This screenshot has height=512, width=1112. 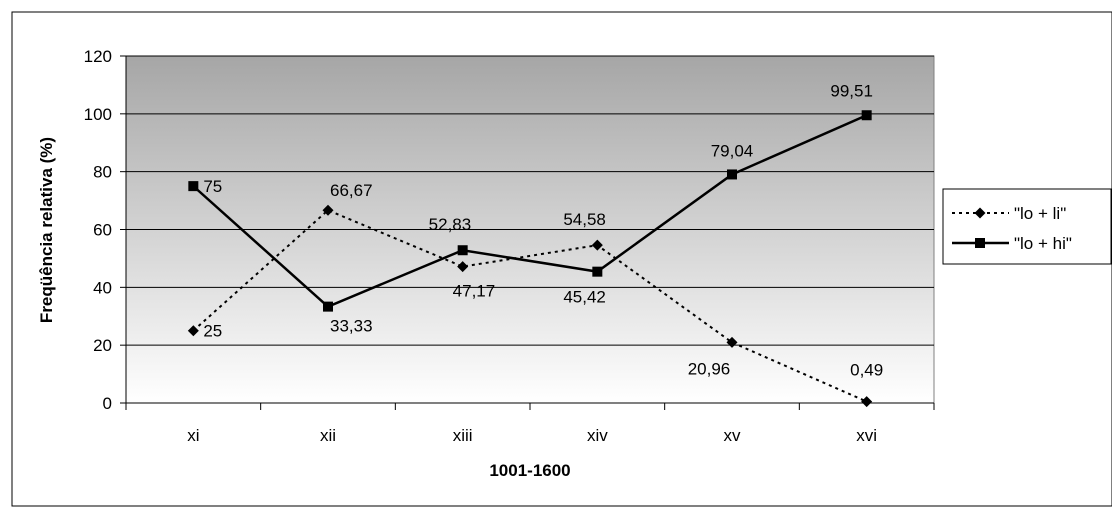 I want to click on data-label: 54,58, so click(x=584, y=219).